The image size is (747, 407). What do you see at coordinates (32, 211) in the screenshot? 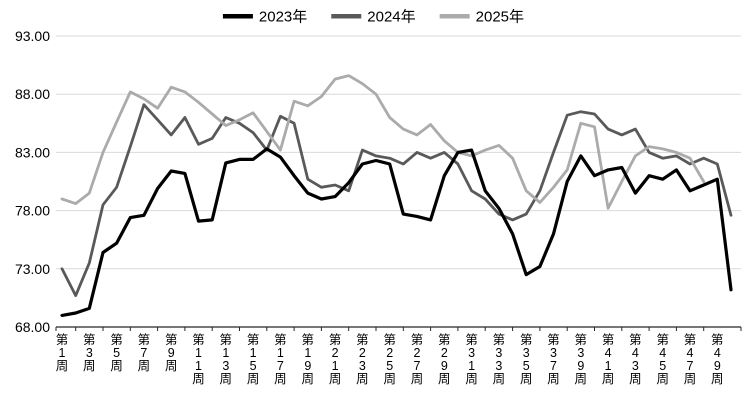
I see `y-tick-label: 78.00` at bounding box center [32, 211].